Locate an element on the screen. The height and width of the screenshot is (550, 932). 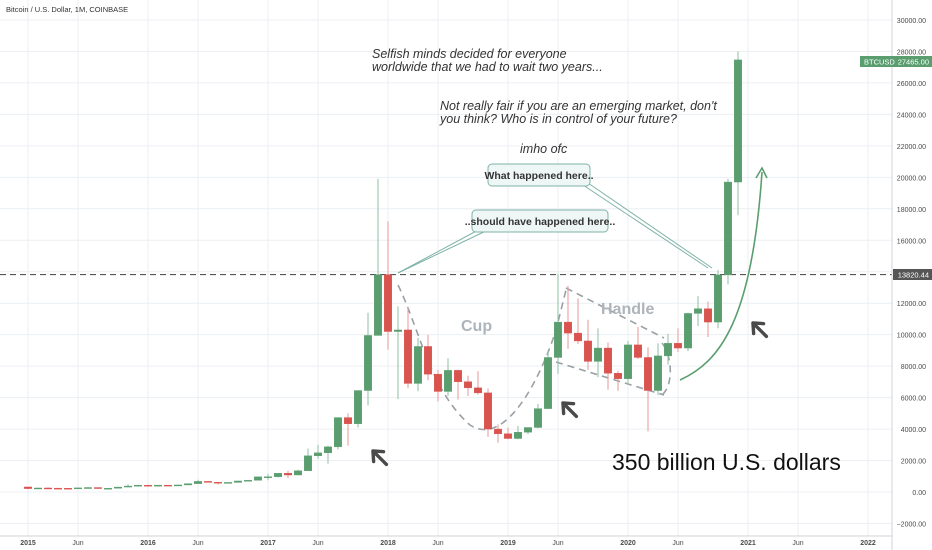
y-tick-label: 8000.00 is located at coordinates (913, 367).